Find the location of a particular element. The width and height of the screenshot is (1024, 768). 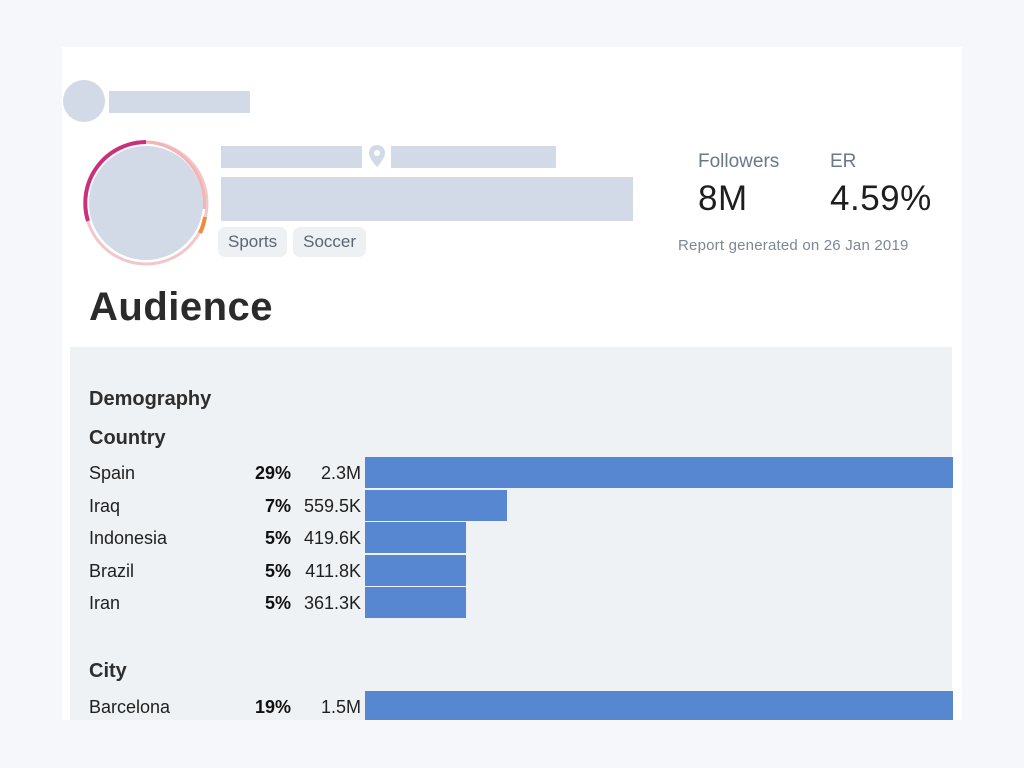

city-heading: City is located at coordinates (108, 671).